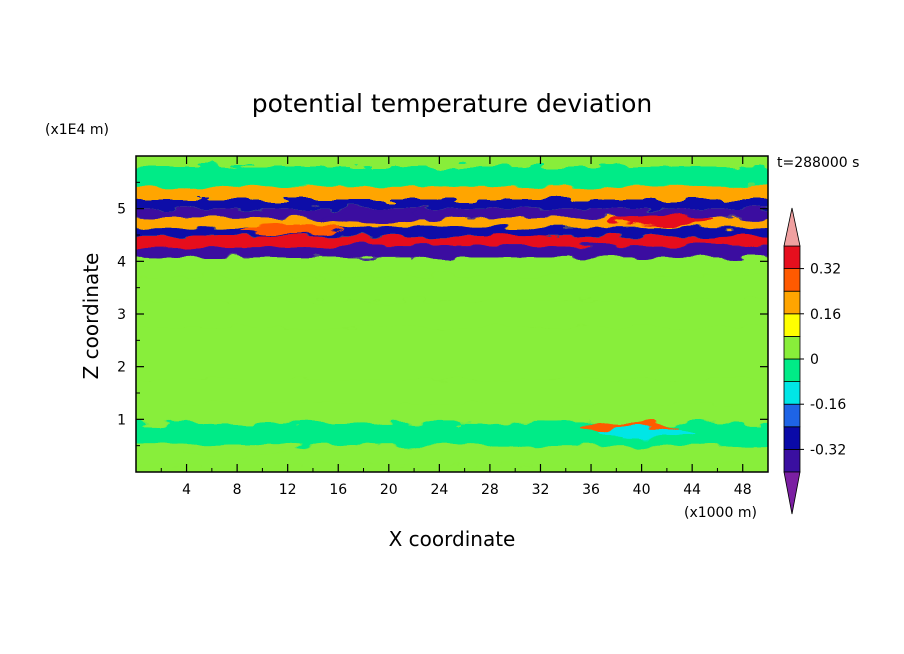  I want to click on y-unit-label: (x1E4 m), so click(77, 130).